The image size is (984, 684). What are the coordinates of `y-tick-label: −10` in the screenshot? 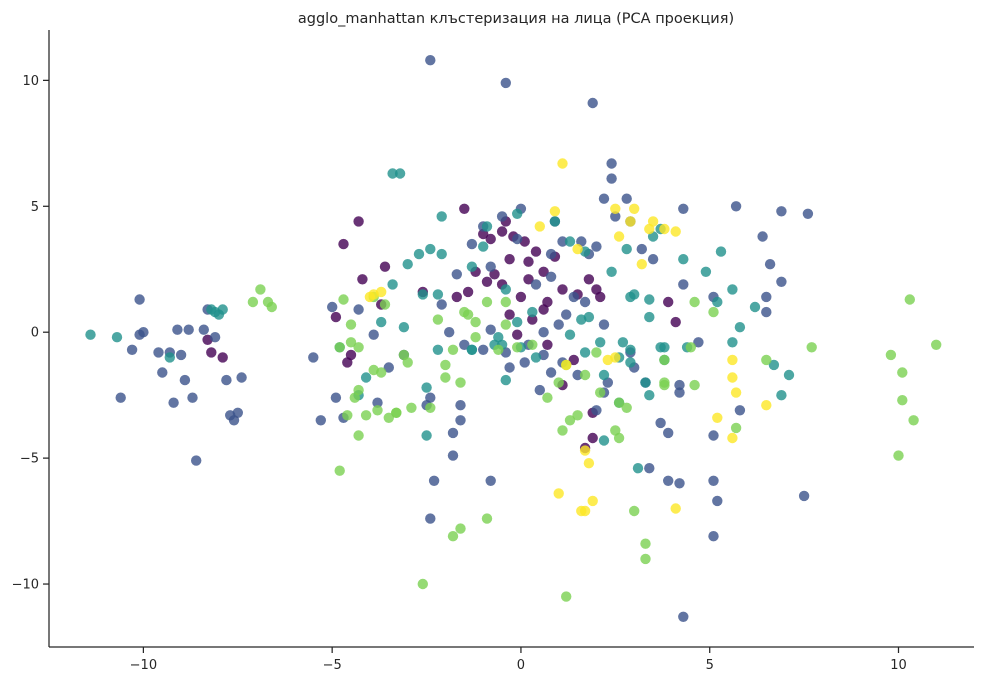 It's located at (25, 585).